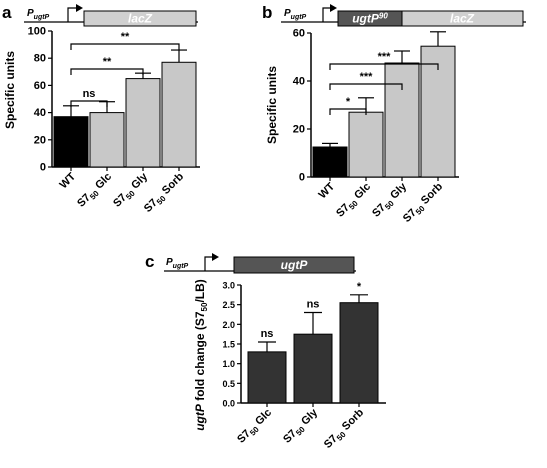 This screenshot has height=468, width=547. Describe the element at coordinates (370, 19) in the screenshot. I see `ugtp90-insert-label: ugtP90` at that location.